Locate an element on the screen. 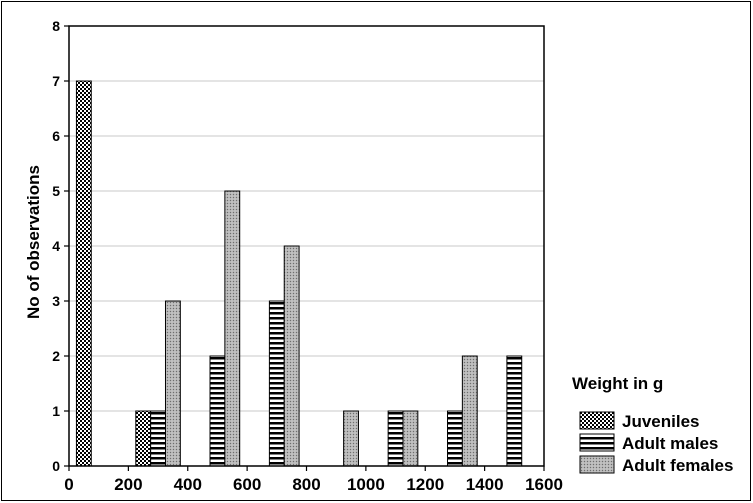 This screenshot has height=503, width=753. x-axis-ticks: 0 200 400 600 800 1000 1200 1400 1600 is located at coordinates (313, 480).